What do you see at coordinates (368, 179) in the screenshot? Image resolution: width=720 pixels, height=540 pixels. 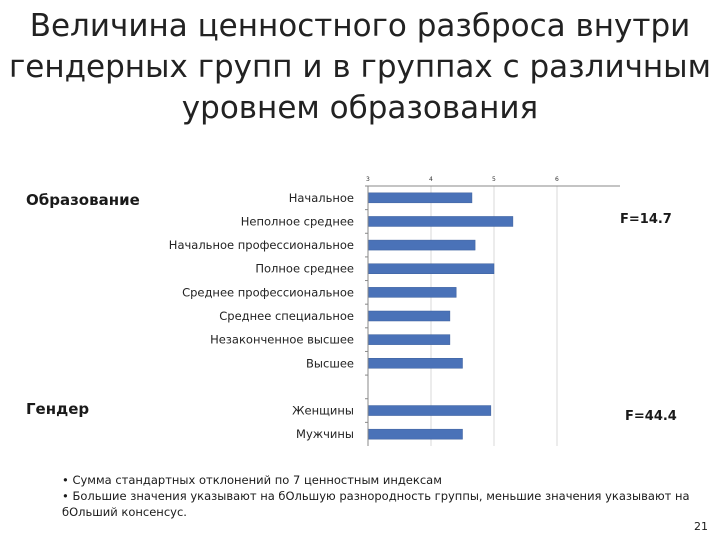 I see `x-tick-label-3: 3` at bounding box center [368, 179].